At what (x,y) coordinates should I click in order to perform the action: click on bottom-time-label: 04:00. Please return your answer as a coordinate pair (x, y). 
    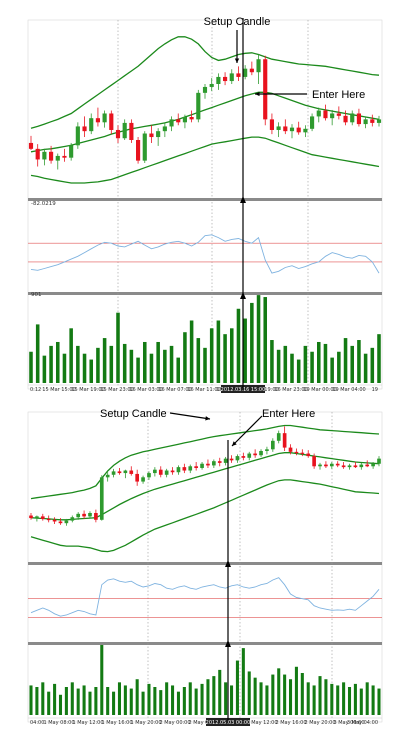
    Looking at the image, I should click on (37, 723).